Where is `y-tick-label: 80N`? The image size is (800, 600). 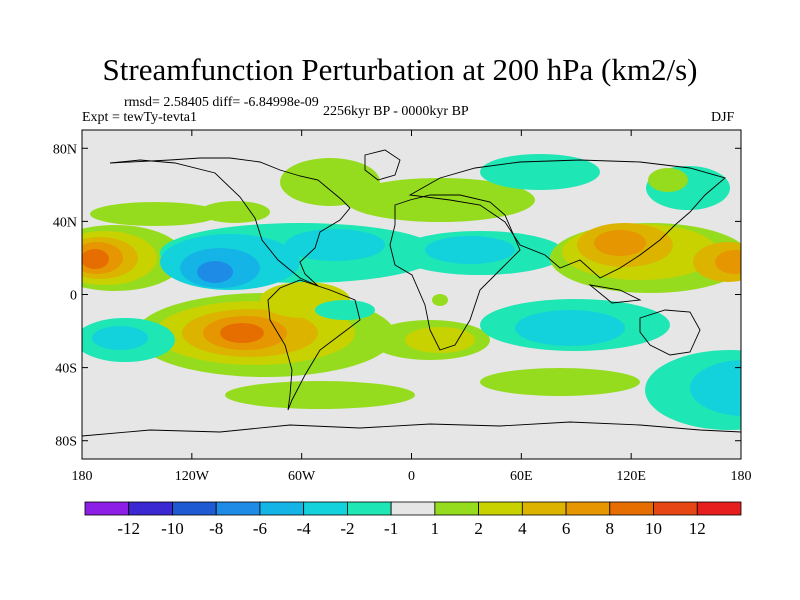 y-tick-label: 80N is located at coordinates (65, 149).